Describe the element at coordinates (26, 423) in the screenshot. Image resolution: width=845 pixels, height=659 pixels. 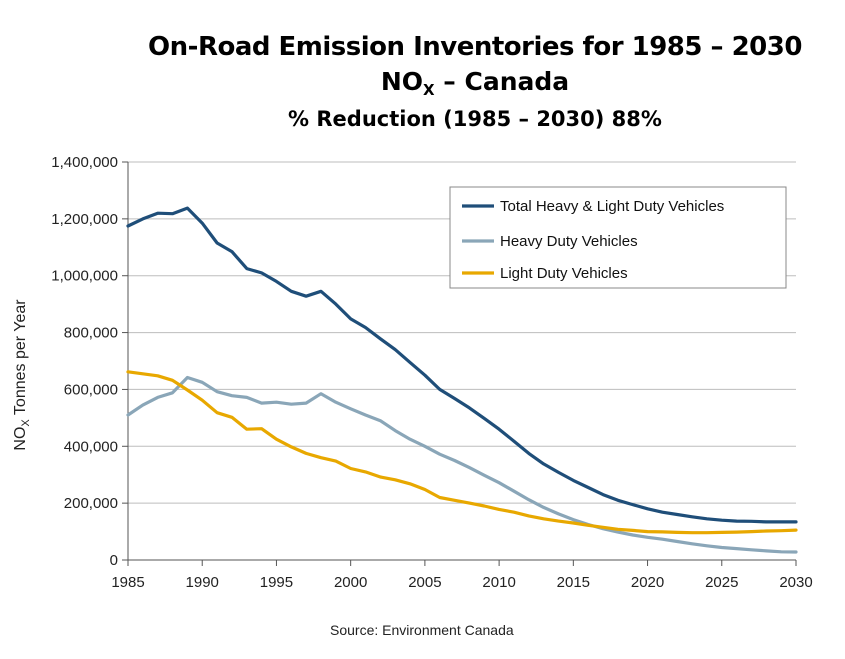
I see `ylabel-subscript: X` at that location.